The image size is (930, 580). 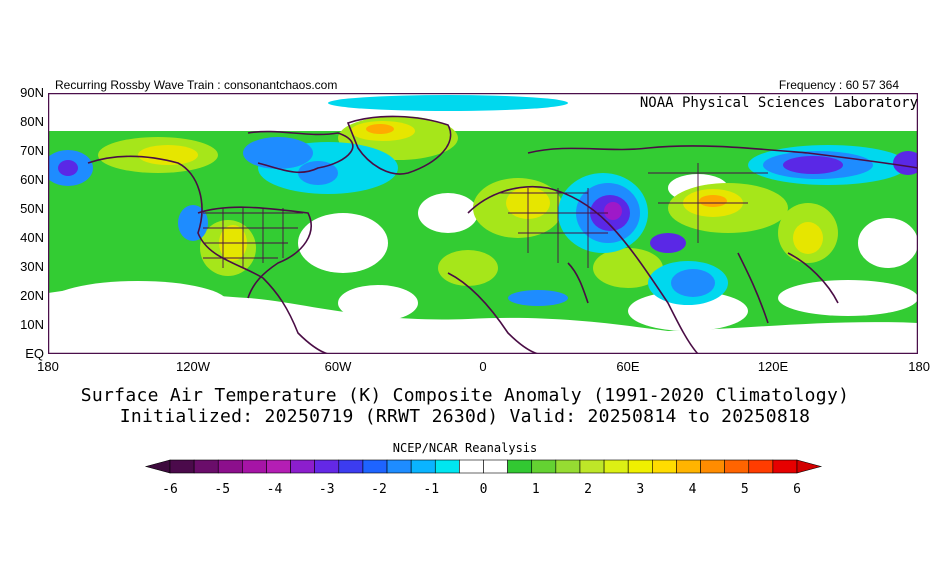 I want to click on lat-label: 60N, so click(x=32, y=179).